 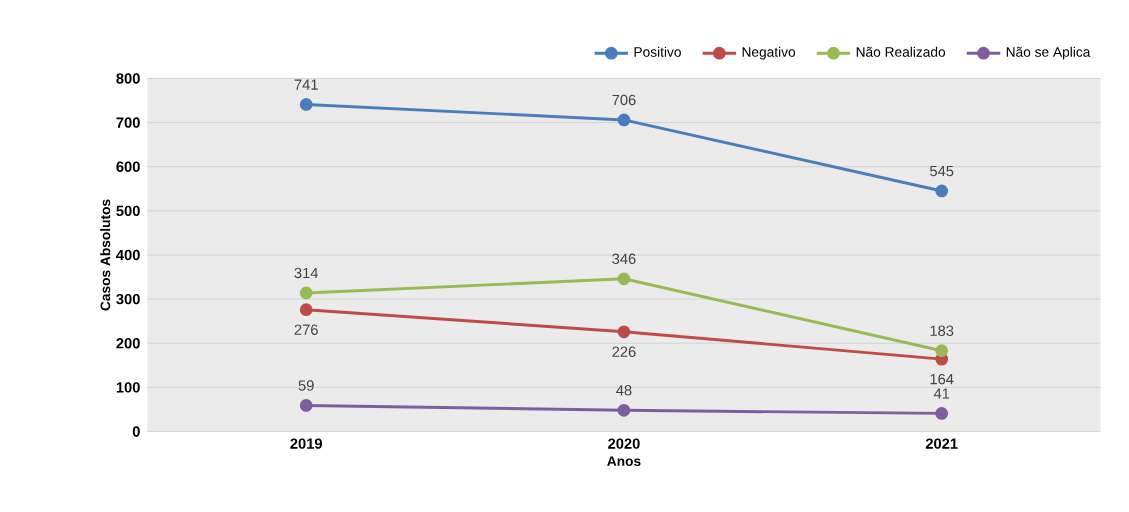 I want to click on y-tick-label: 800, so click(x=128, y=78).